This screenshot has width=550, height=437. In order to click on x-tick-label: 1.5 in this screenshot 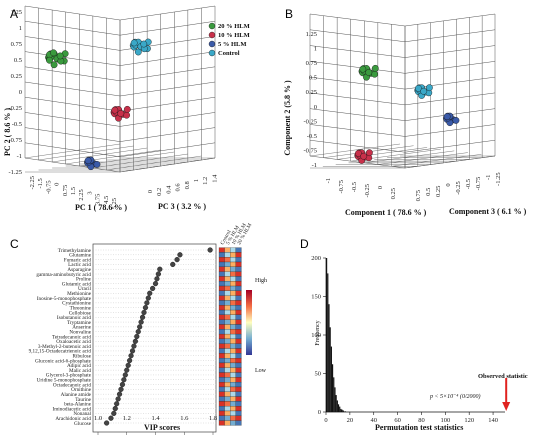, I will do `click(73, 191)`.